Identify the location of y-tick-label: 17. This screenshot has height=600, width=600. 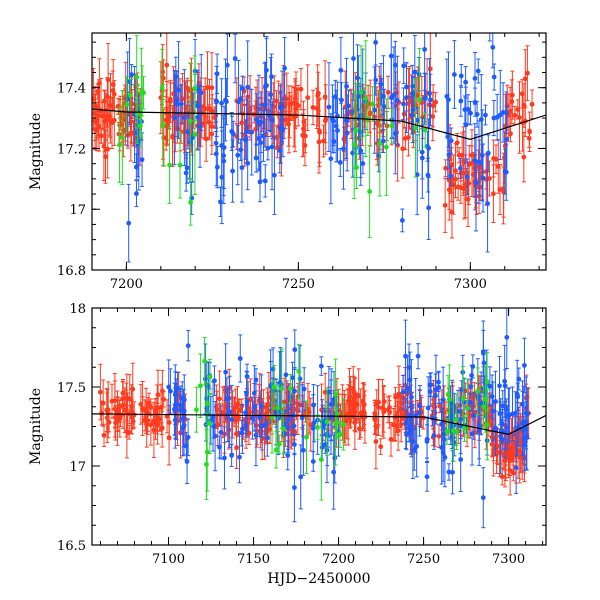
(77, 467).